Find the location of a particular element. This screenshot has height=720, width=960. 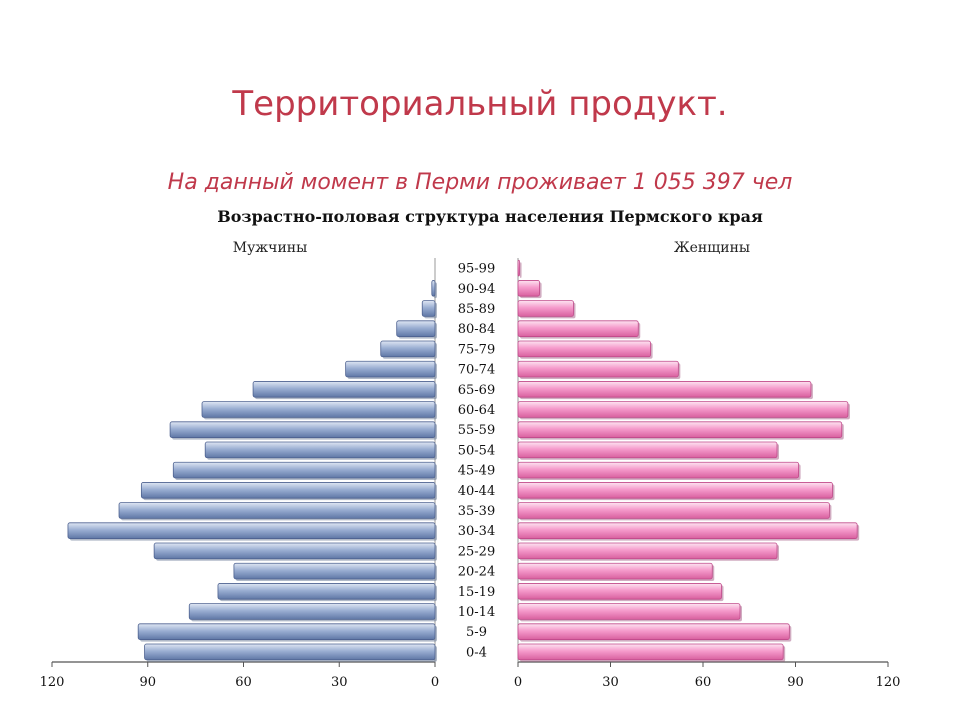

age-group-label: 10-14 is located at coordinates (476, 612).